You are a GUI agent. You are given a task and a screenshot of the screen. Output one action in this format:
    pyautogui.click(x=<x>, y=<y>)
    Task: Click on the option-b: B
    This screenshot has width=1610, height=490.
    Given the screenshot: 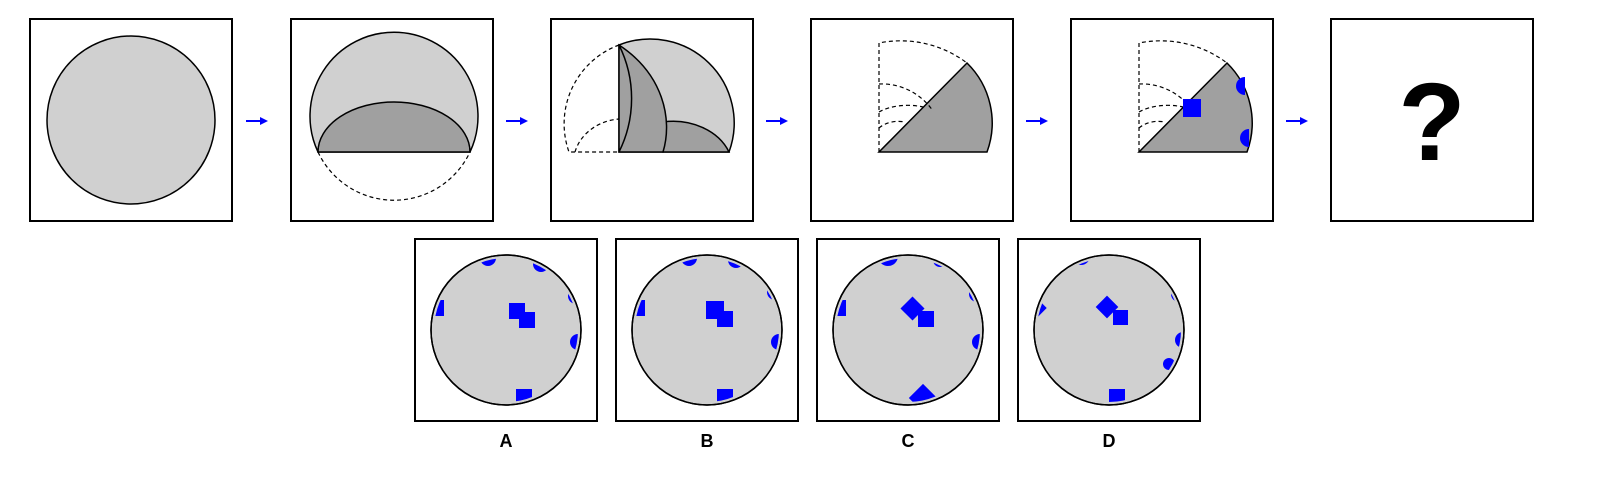 What is the action you would take?
    pyautogui.click(x=707, y=344)
    